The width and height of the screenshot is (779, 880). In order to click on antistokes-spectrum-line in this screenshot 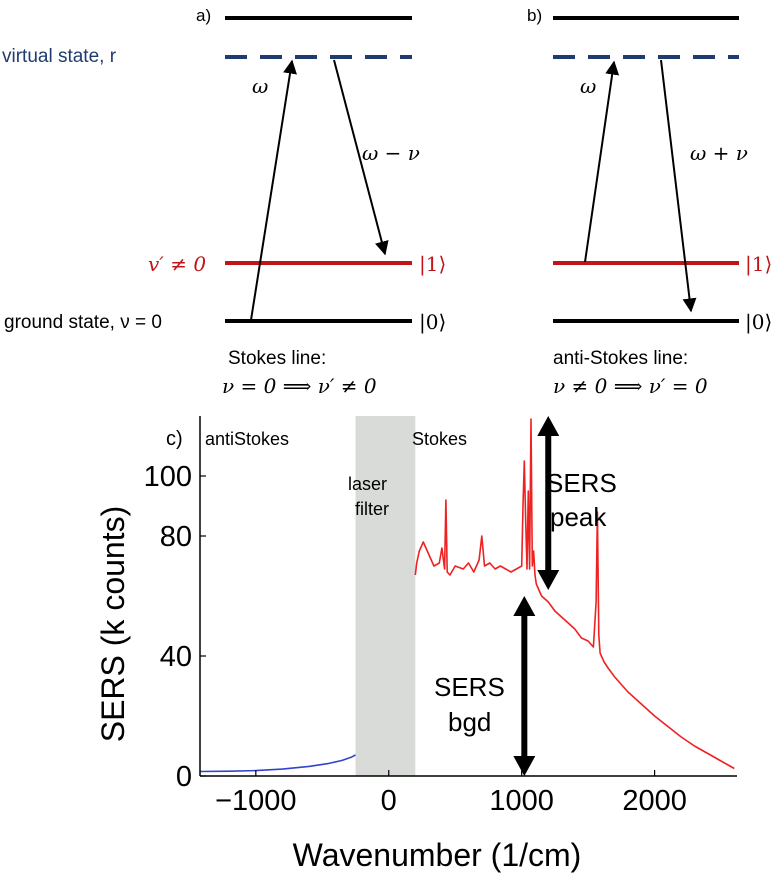, I will do `click(277, 763)`.